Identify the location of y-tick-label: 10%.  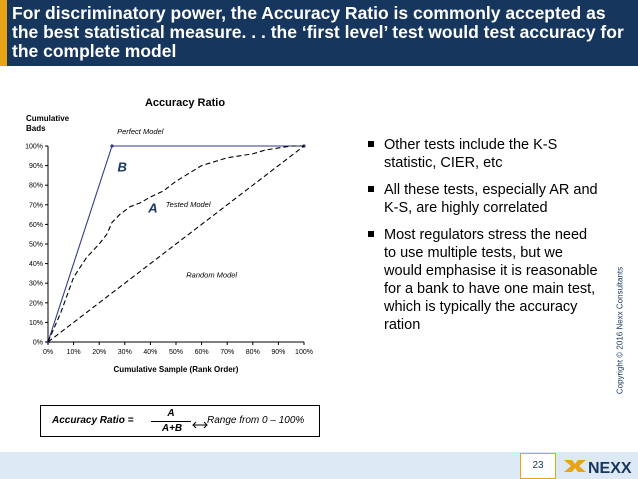
(36, 323).